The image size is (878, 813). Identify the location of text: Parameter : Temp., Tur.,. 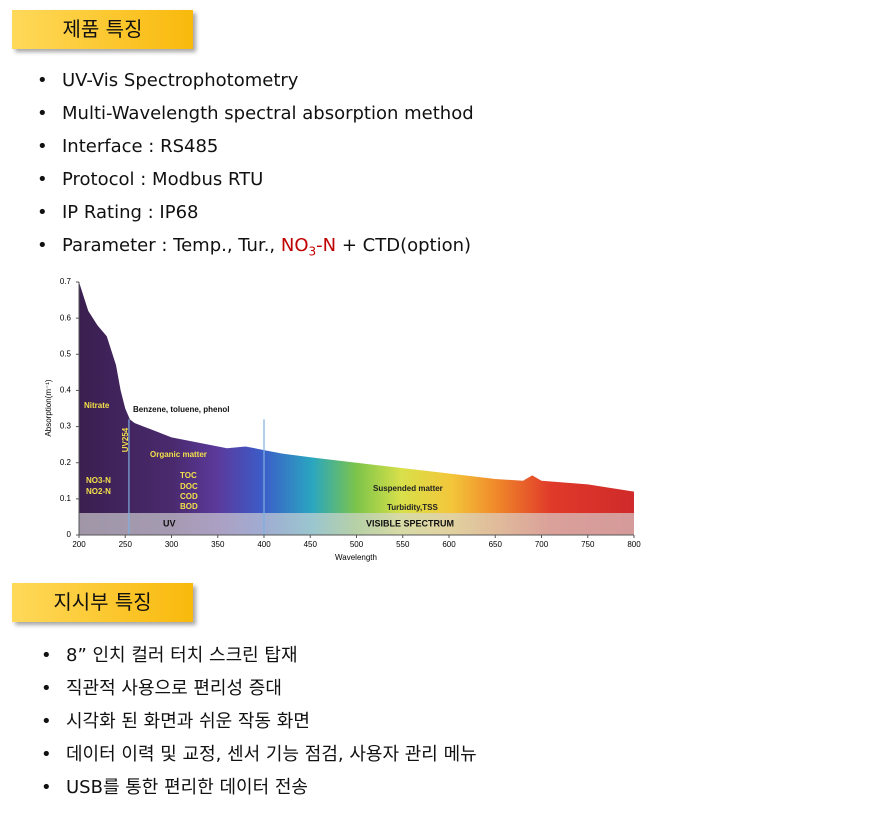
(171, 245).